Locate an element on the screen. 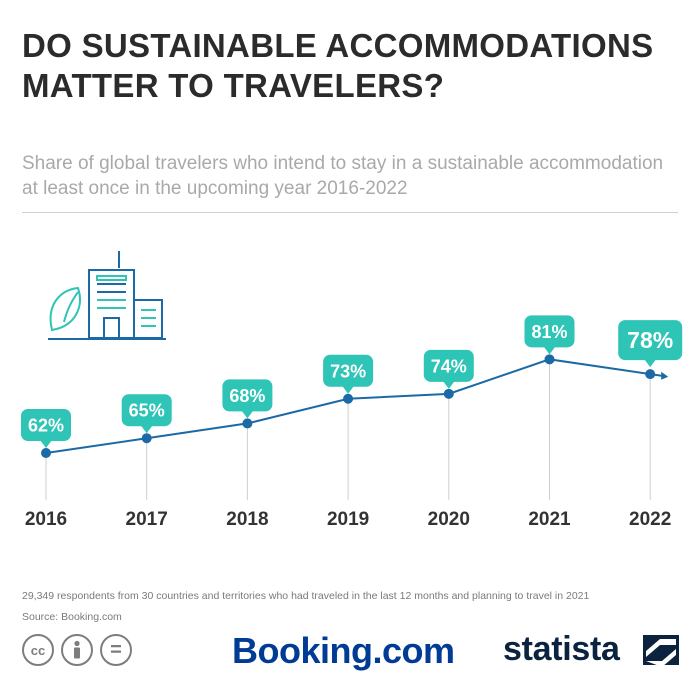  x-tick-label: 2020 is located at coordinates (449, 519).